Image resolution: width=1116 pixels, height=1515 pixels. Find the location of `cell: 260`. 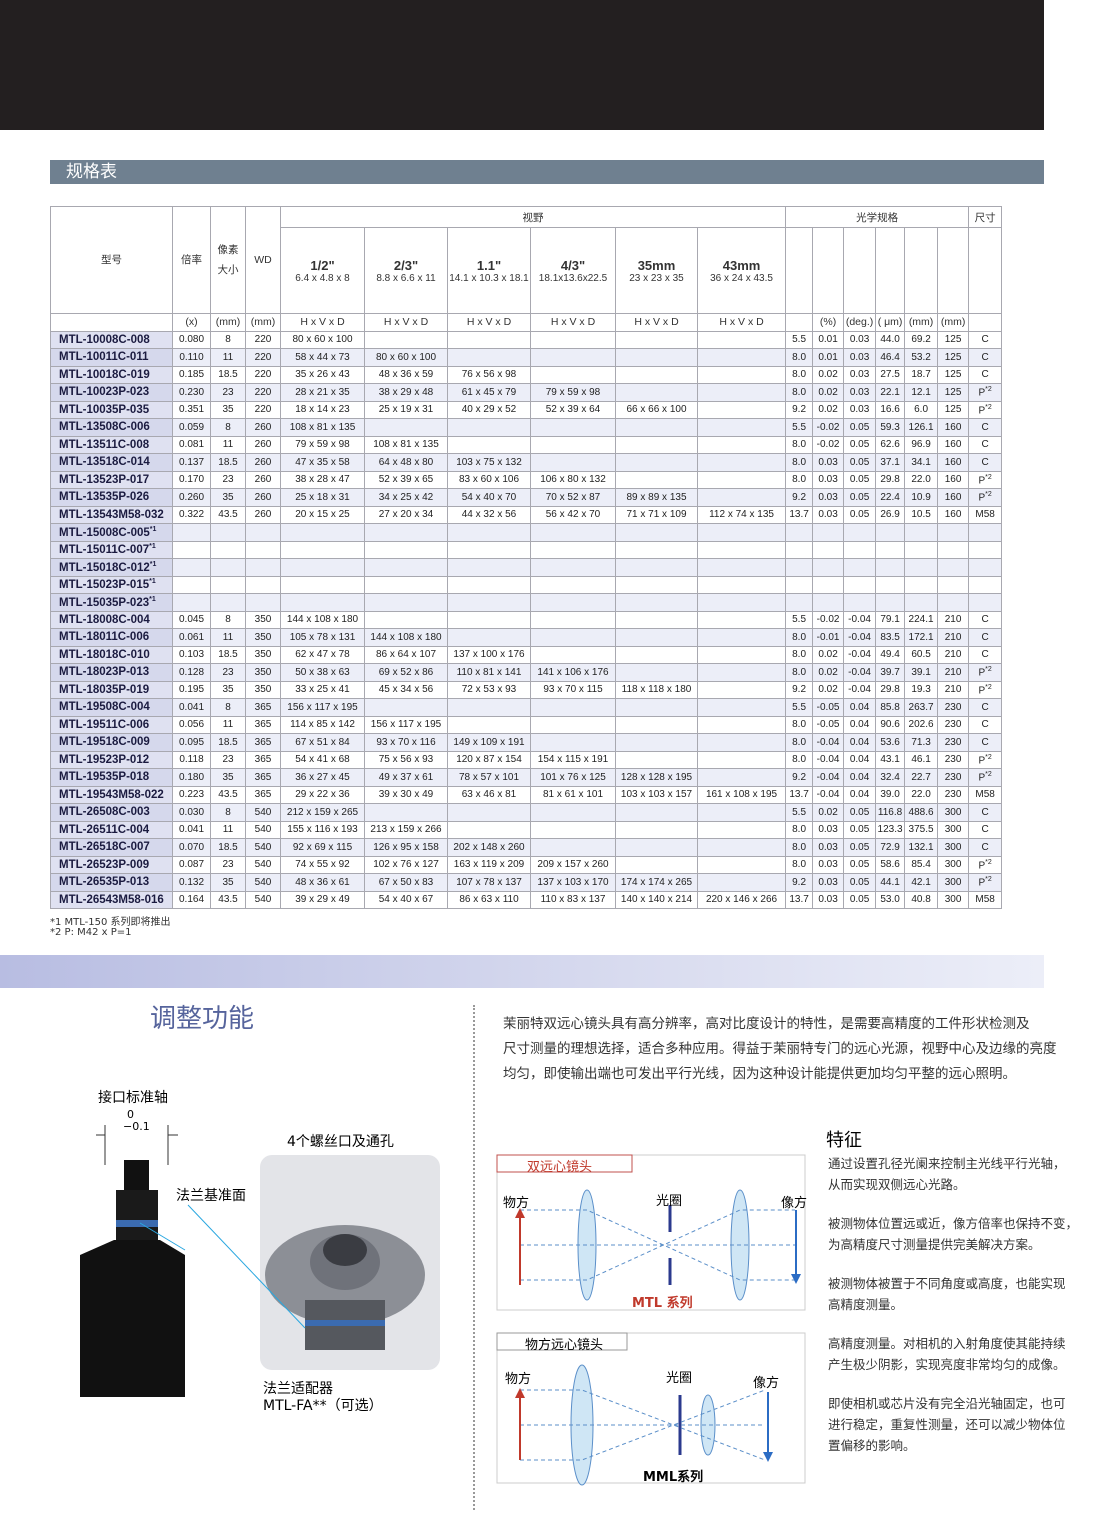

cell: 260 is located at coordinates (263, 427).